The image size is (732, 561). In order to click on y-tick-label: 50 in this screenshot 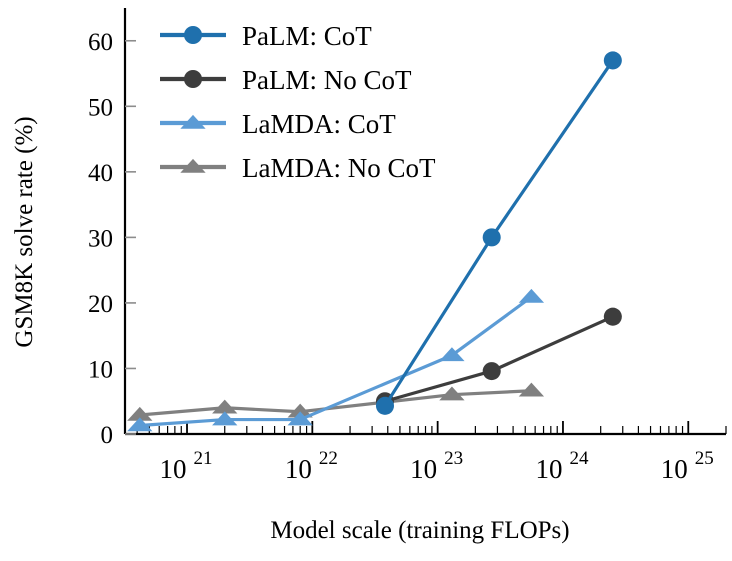, I will do `click(100, 107)`.